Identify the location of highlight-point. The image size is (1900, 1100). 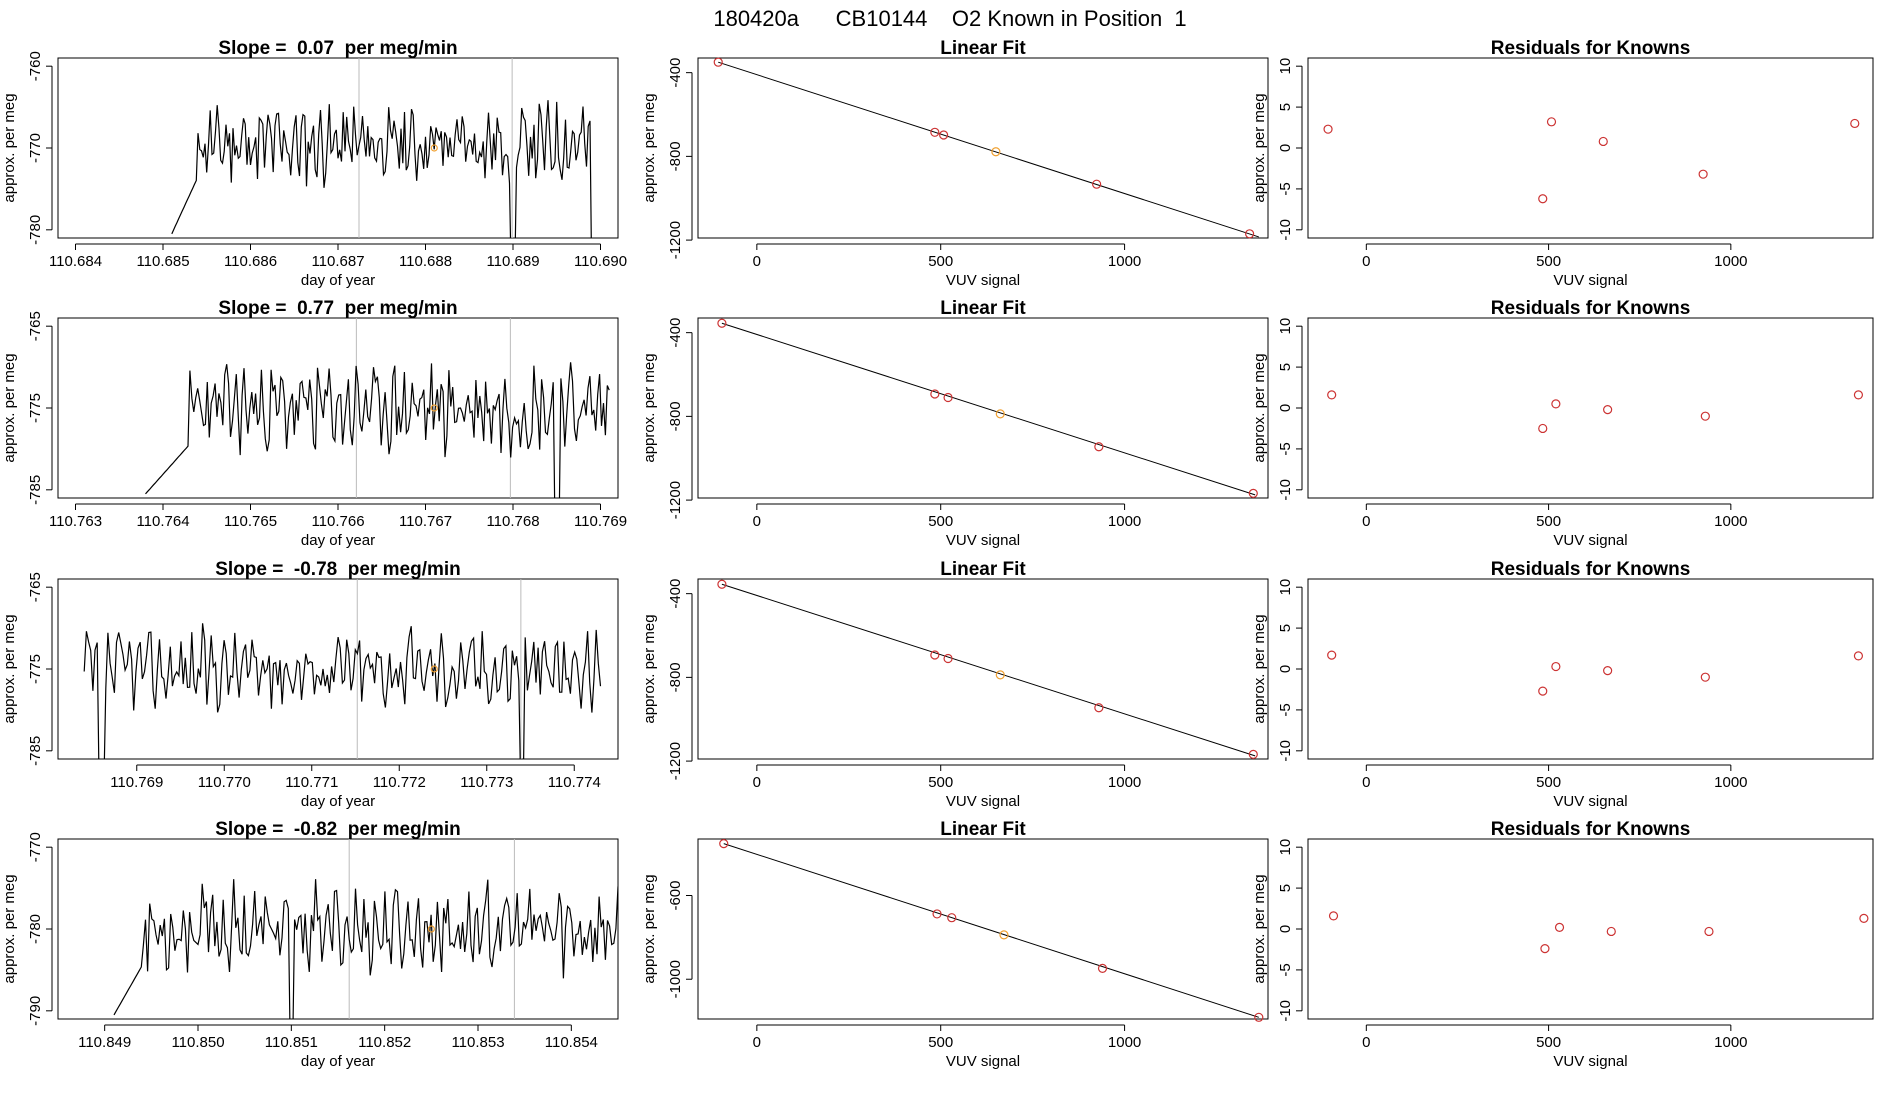
(1000, 675).